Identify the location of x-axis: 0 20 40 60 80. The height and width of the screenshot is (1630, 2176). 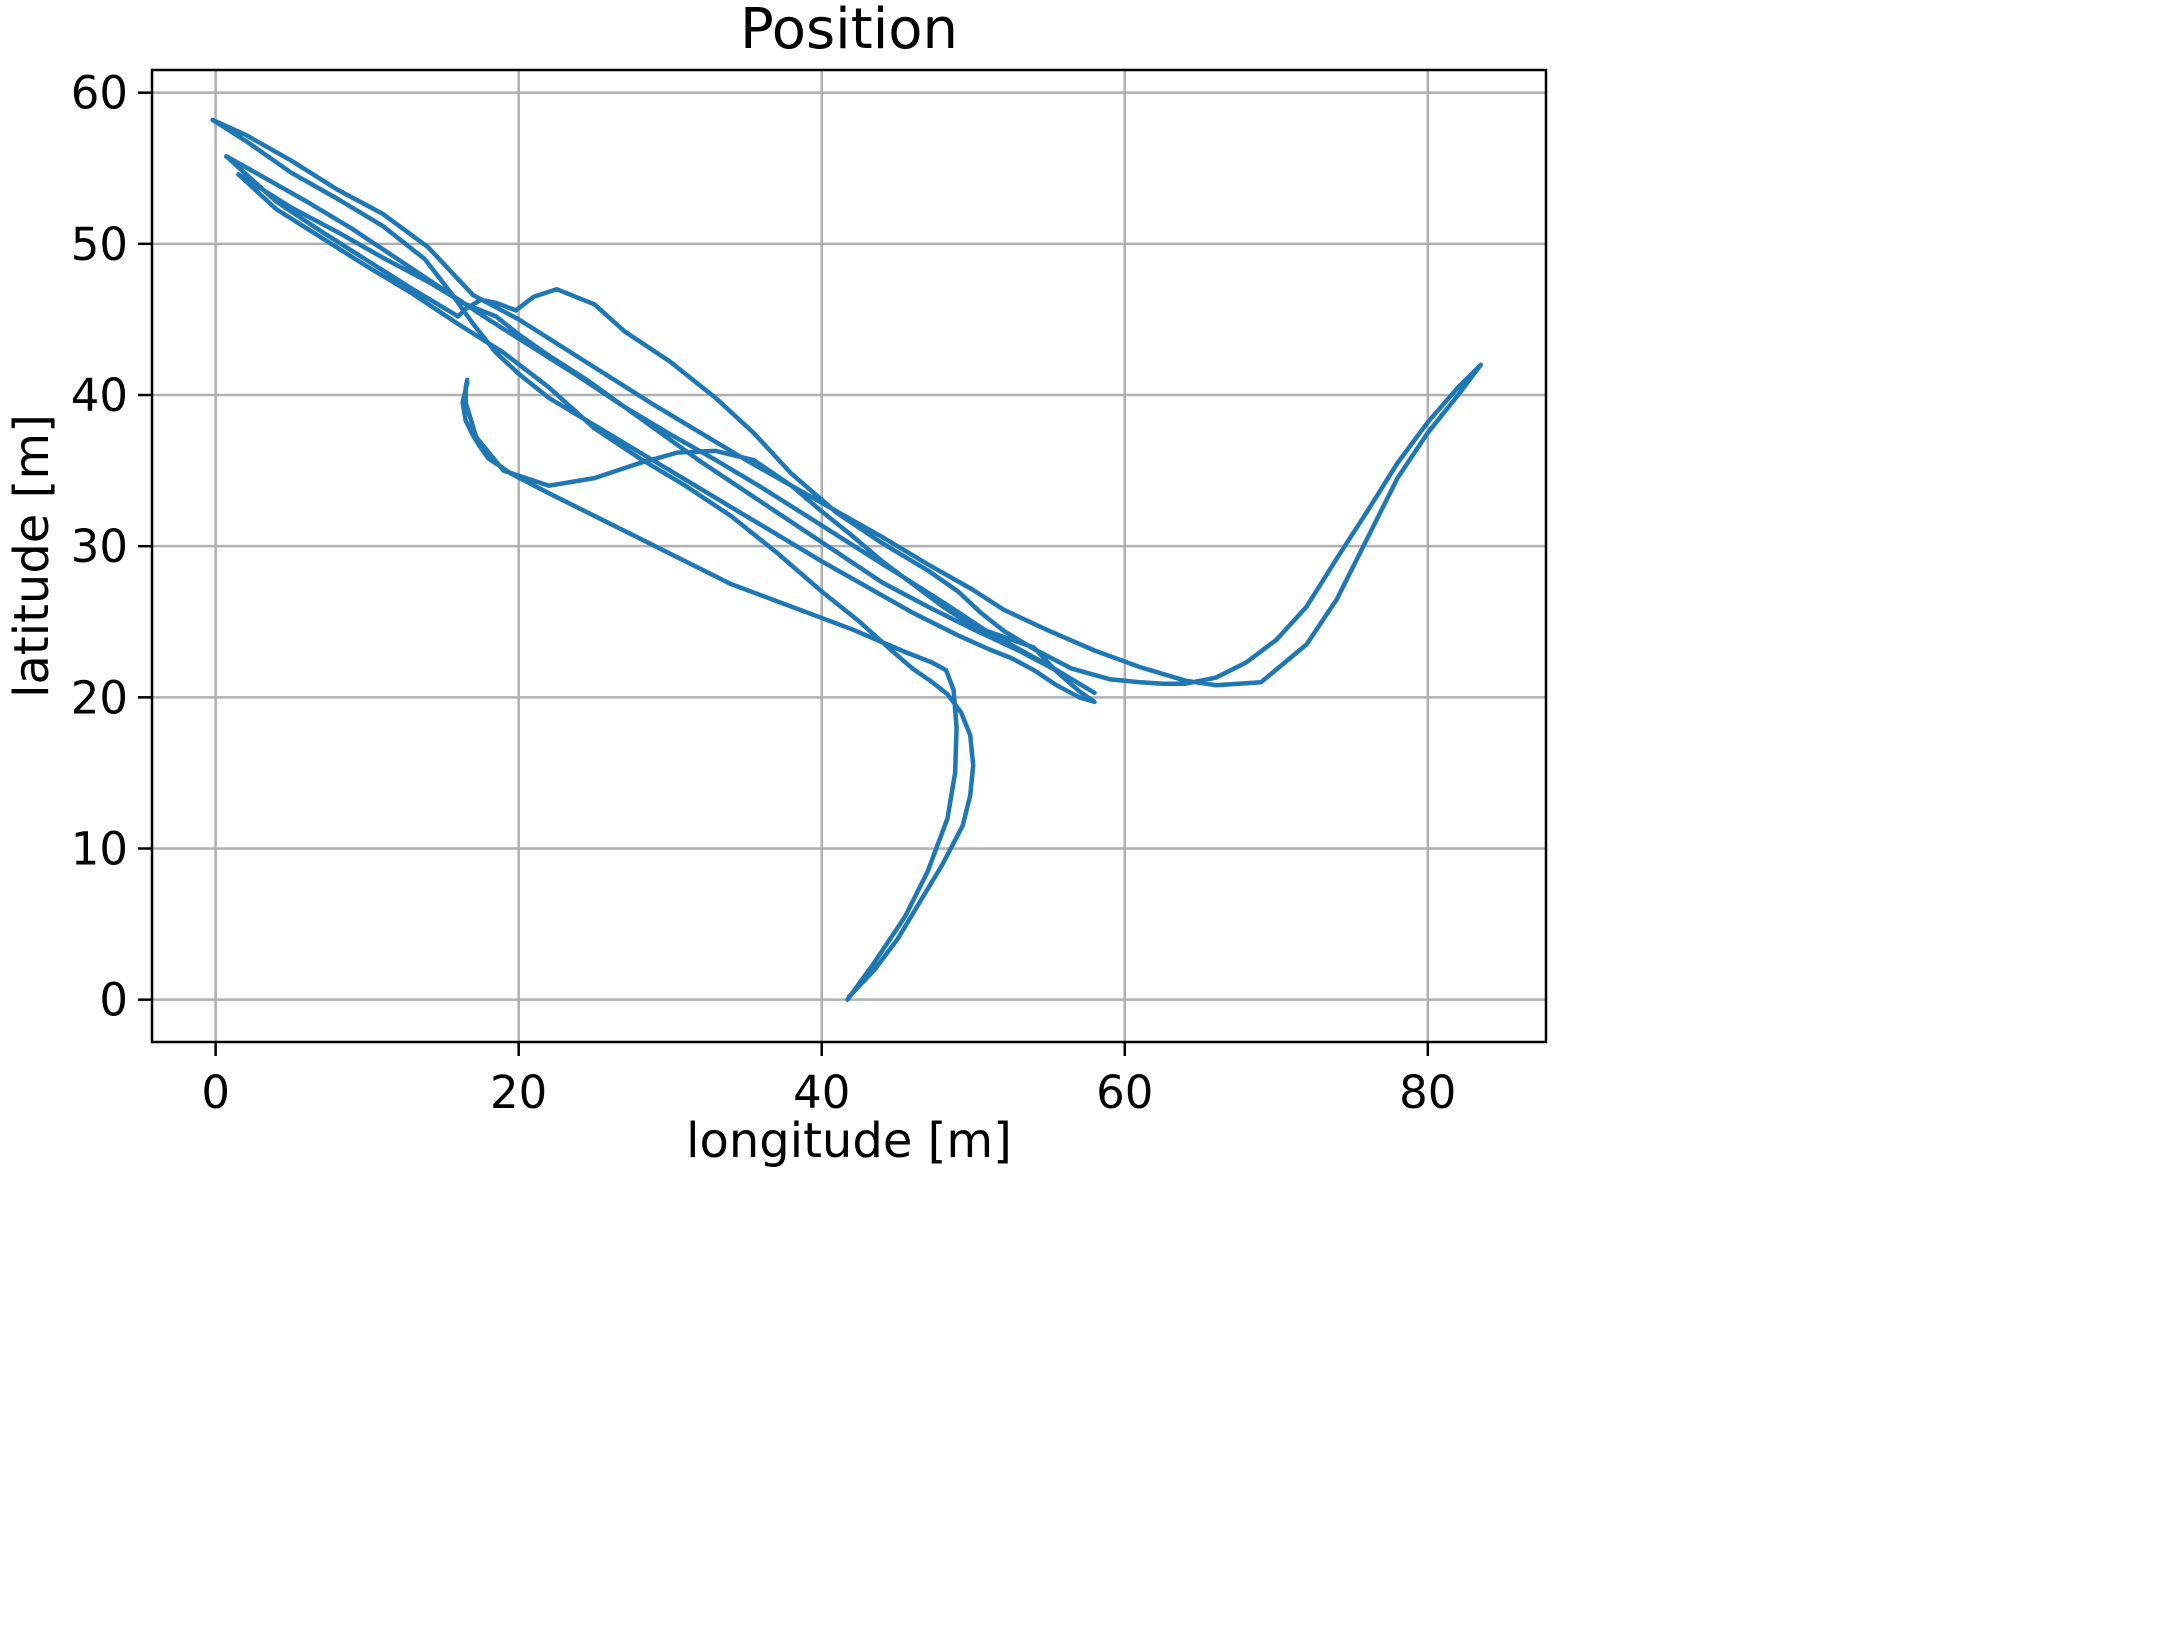
(828, 1080).